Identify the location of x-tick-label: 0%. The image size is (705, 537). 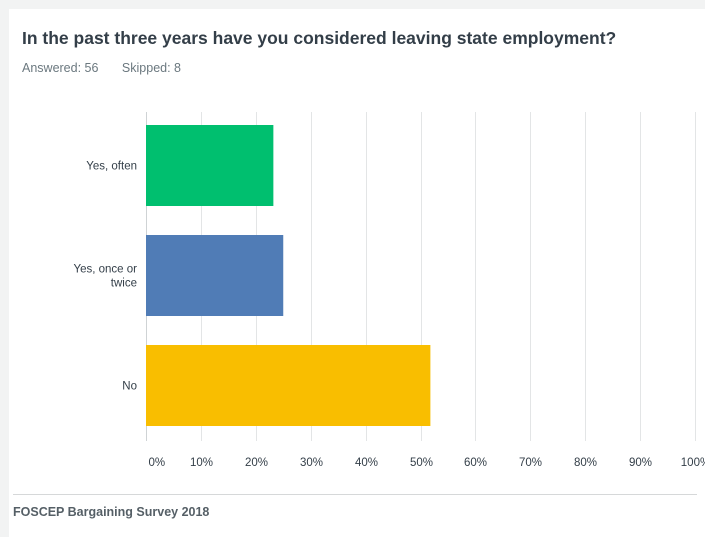
(157, 463).